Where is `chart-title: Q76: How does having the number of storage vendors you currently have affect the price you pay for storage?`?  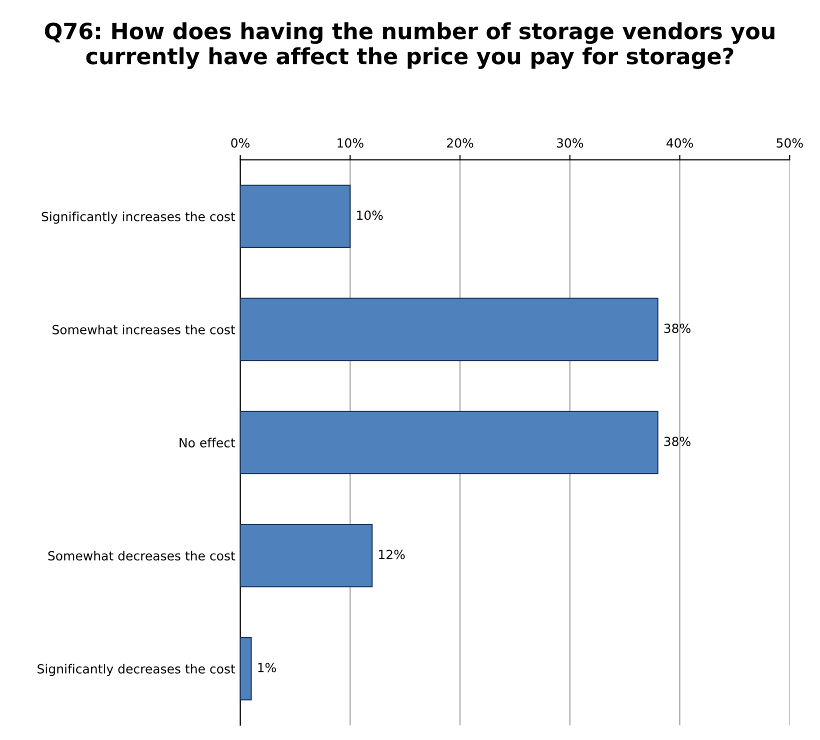 chart-title: Q76: How does having the number of storage vendors you currently have affect the price you pay for storage? is located at coordinates (409, 45).